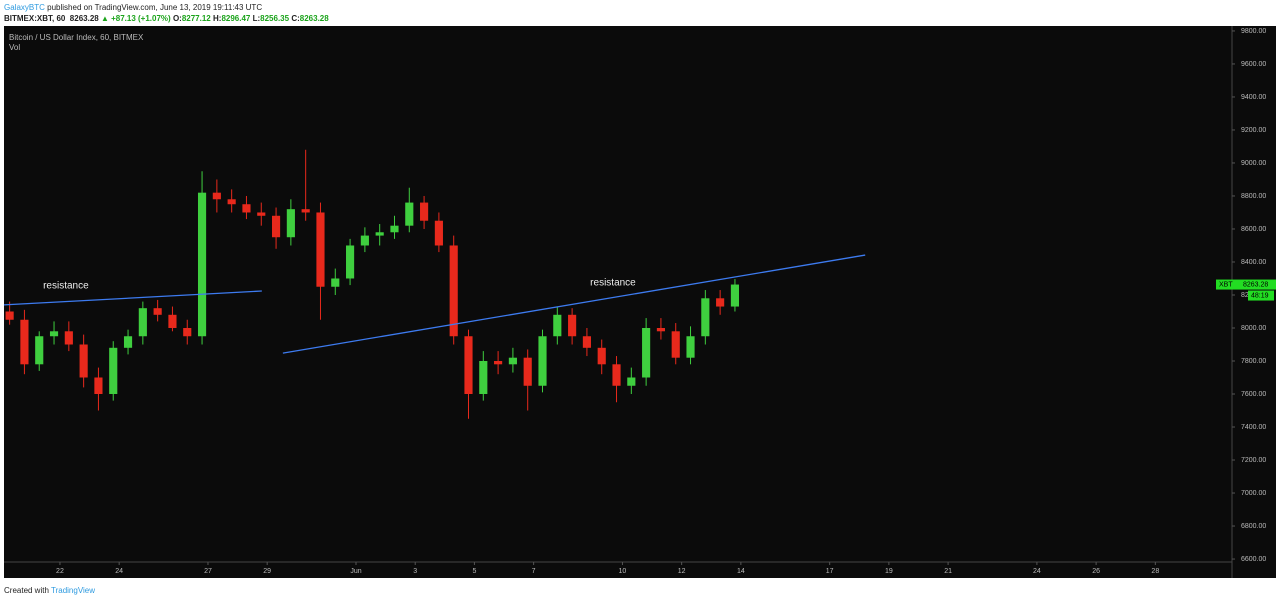 The height and width of the screenshot is (601, 1280). I want to click on price-label-symbol: XBT, so click(1226, 284).